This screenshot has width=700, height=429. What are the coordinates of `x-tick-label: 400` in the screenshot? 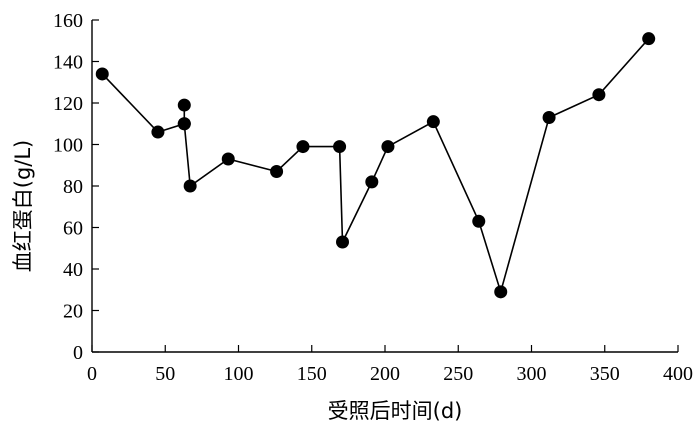 It's located at (678, 374).